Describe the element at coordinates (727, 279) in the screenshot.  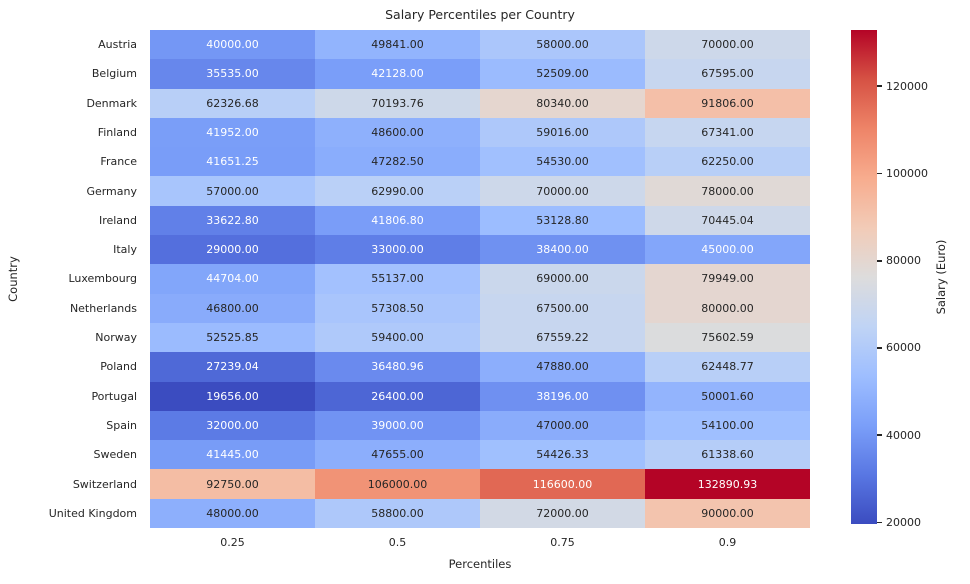
I see `heatmap-cell: 79949.00` at that location.